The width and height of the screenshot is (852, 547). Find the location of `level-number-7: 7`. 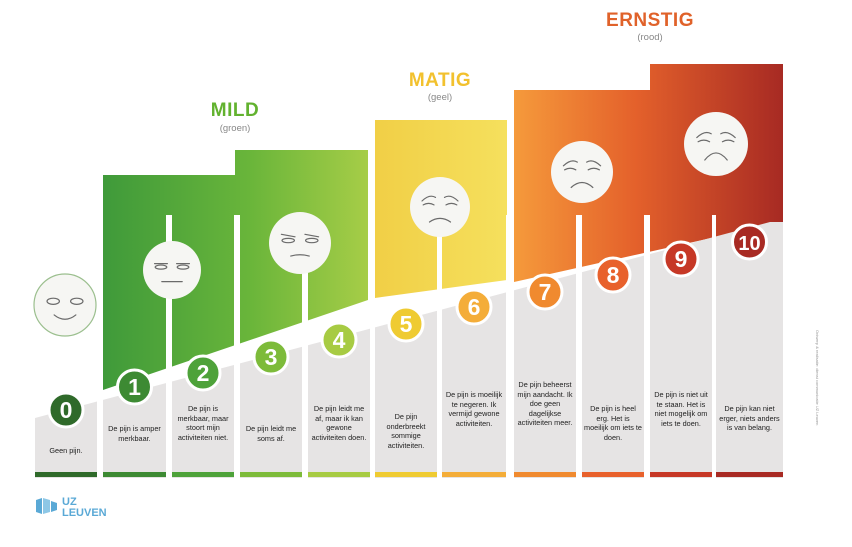

level-number-7: 7 is located at coordinates (545, 292).